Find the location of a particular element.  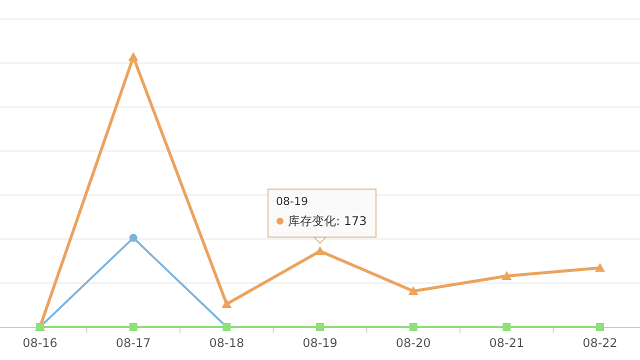

tooltip: 08-19 库存变化: 173 is located at coordinates (322, 216).